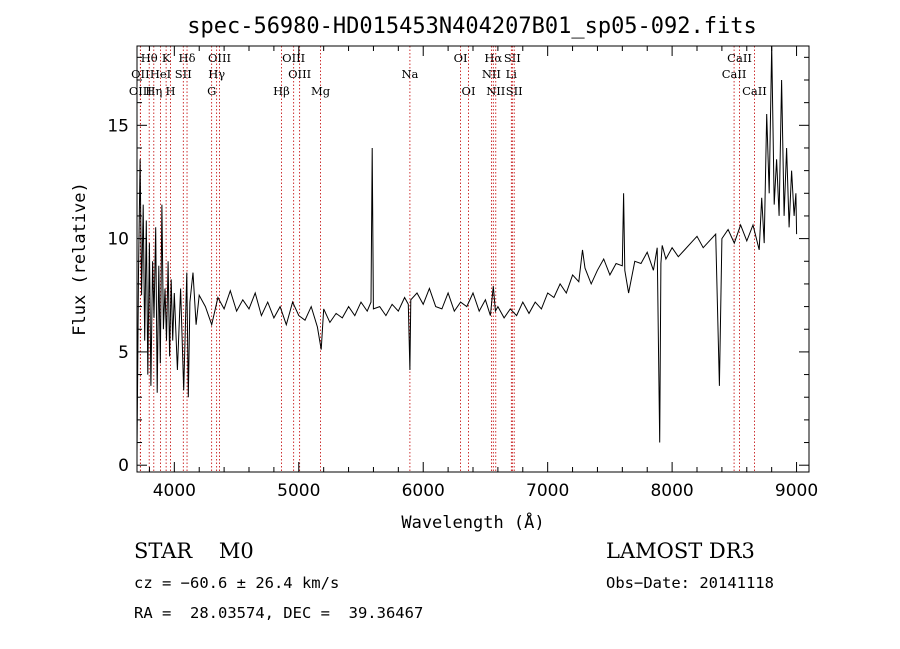  I want to click on observation-date: Obs−Date: 20141118, so click(690, 583).